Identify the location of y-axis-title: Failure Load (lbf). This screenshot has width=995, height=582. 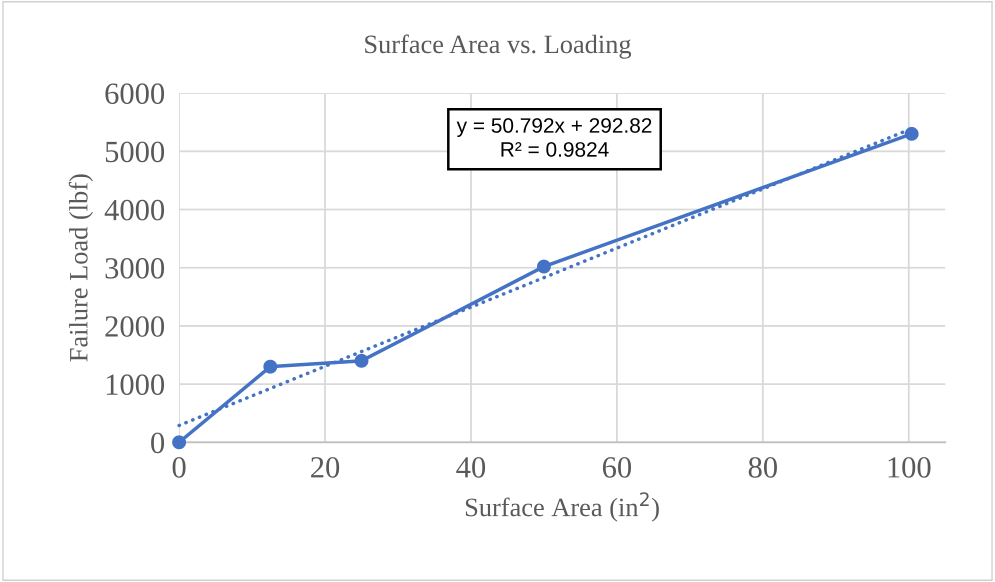
(80, 268).